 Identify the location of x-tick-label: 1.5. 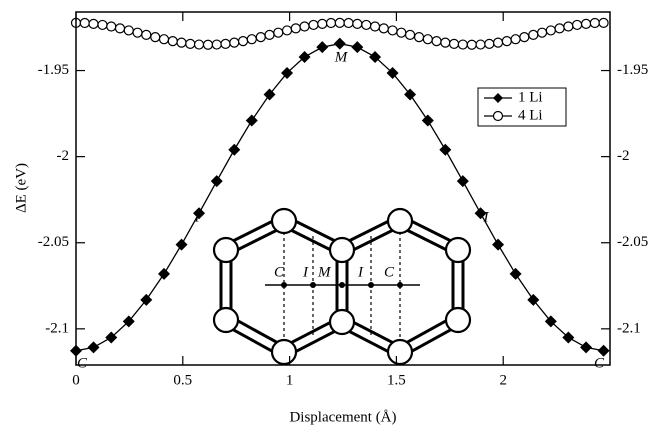
(396, 380).